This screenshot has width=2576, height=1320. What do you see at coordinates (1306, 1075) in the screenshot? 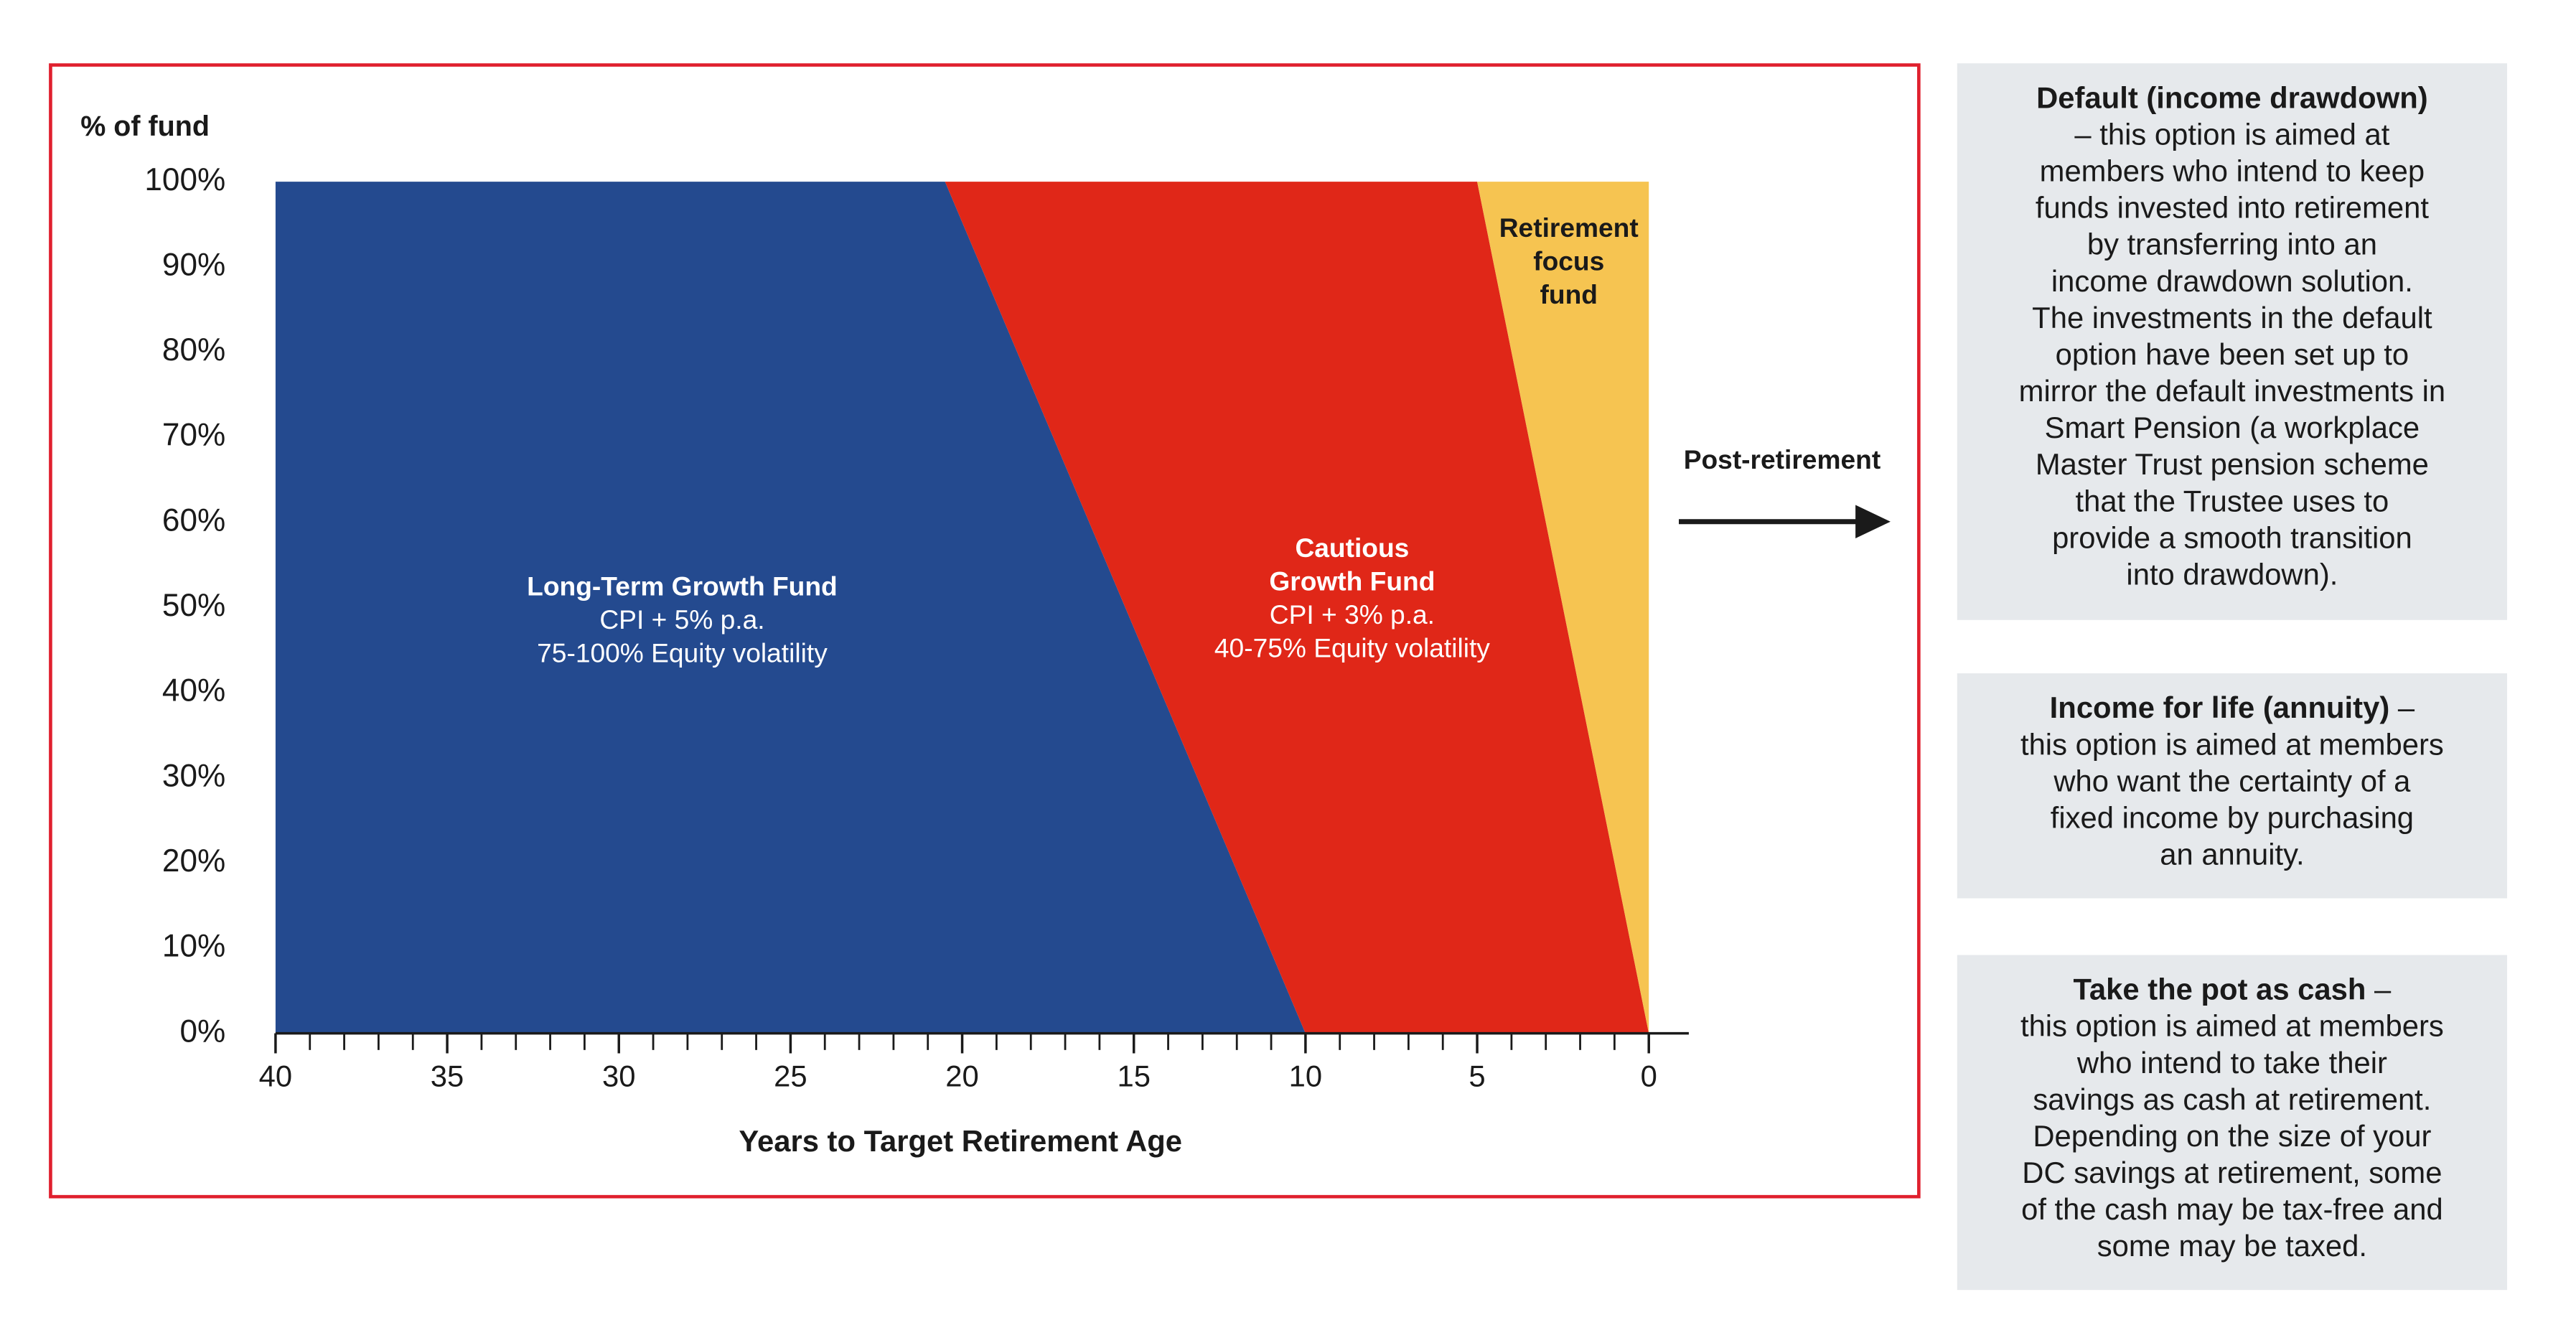
I see `x-tick-label: 10` at bounding box center [1306, 1075].